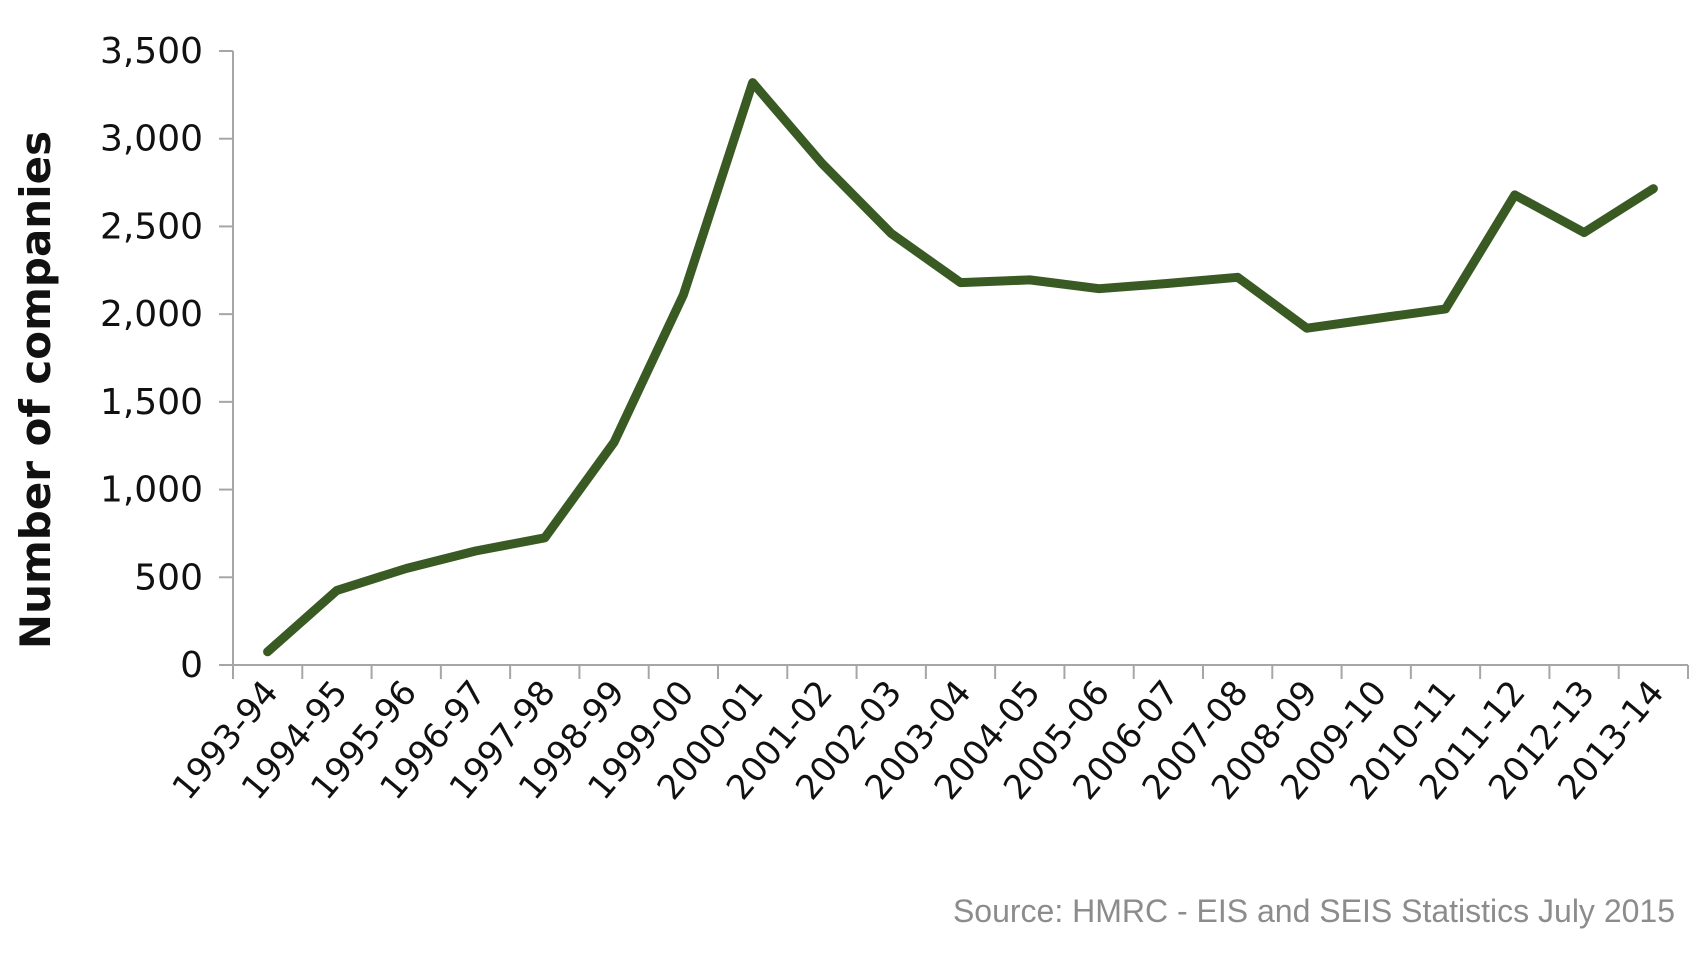  What do you see at coordinates (191, 665) in the screenshot?
I see `y-tick-label: 0` at bounding box center [191, 665].